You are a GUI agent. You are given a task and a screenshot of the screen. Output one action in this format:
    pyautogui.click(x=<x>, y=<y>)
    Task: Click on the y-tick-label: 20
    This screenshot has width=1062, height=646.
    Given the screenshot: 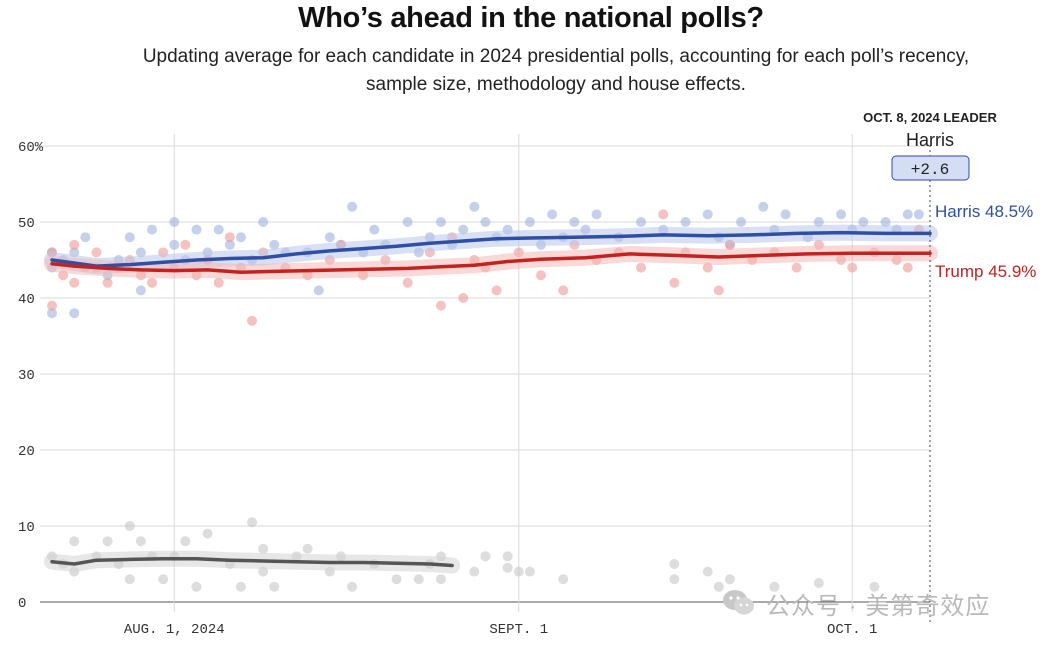 What is the action you would take?
    pyautogui.click(x=26, y=452)
    